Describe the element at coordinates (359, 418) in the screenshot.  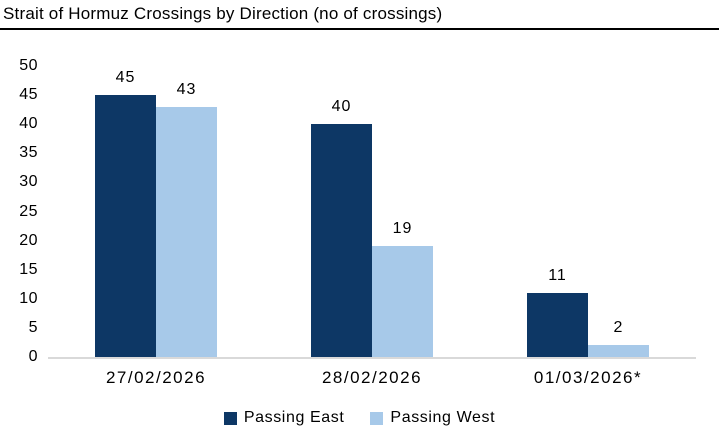
I see `legend: Passing East Passing West` at that location.